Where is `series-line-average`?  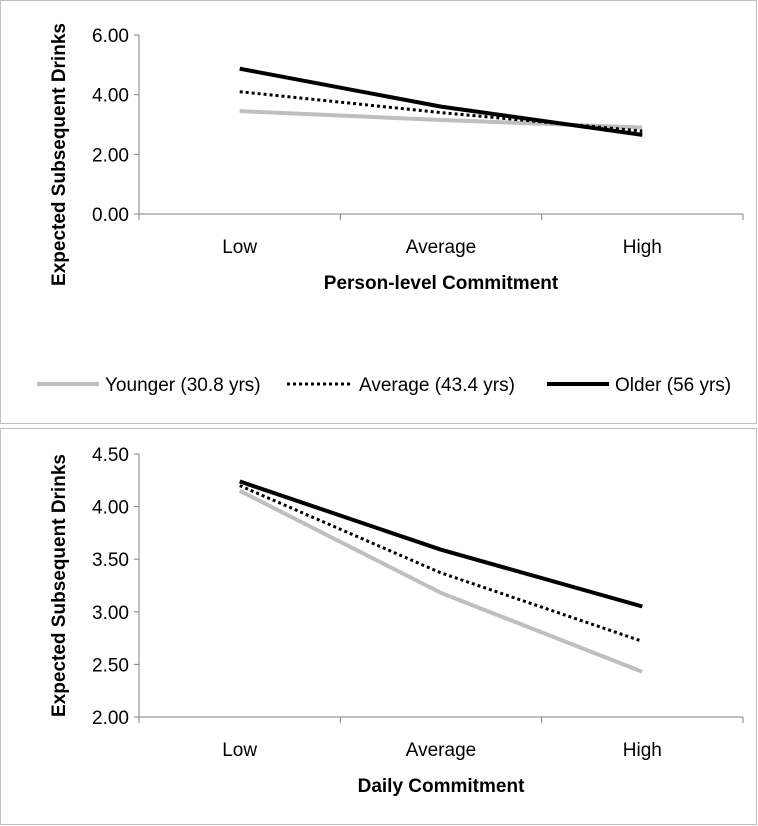
series-line-average is located at coordinates (441, 563).